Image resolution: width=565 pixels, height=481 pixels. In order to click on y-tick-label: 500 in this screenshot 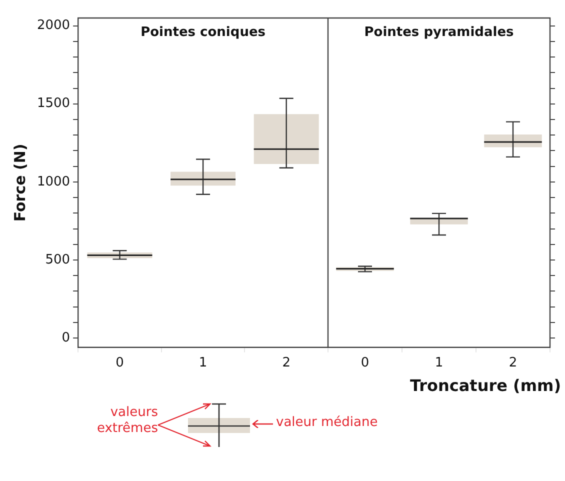, I will do `click(57, 260)`.